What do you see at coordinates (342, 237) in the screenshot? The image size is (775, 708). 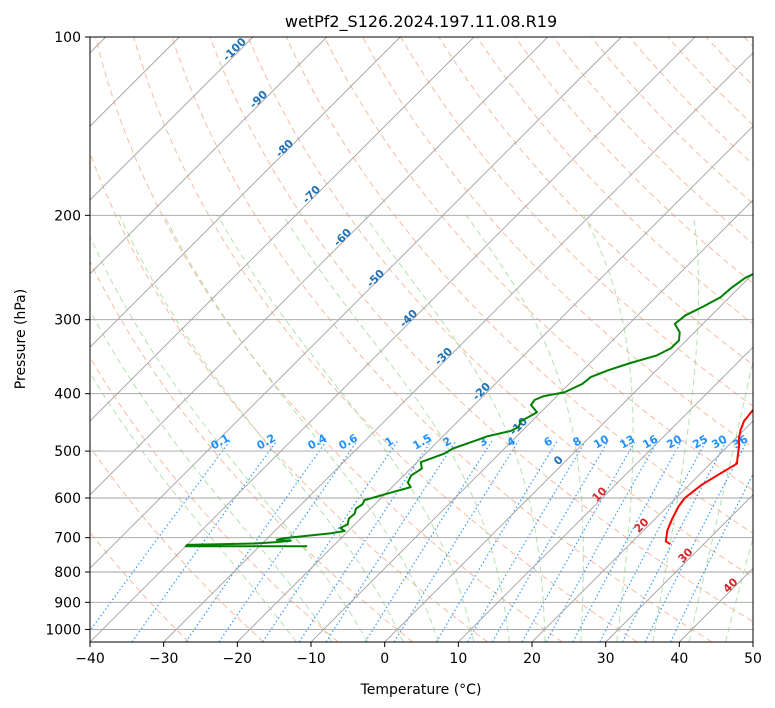 I see `dry-adiabat-label: -60` at bounding box center [342, 237].